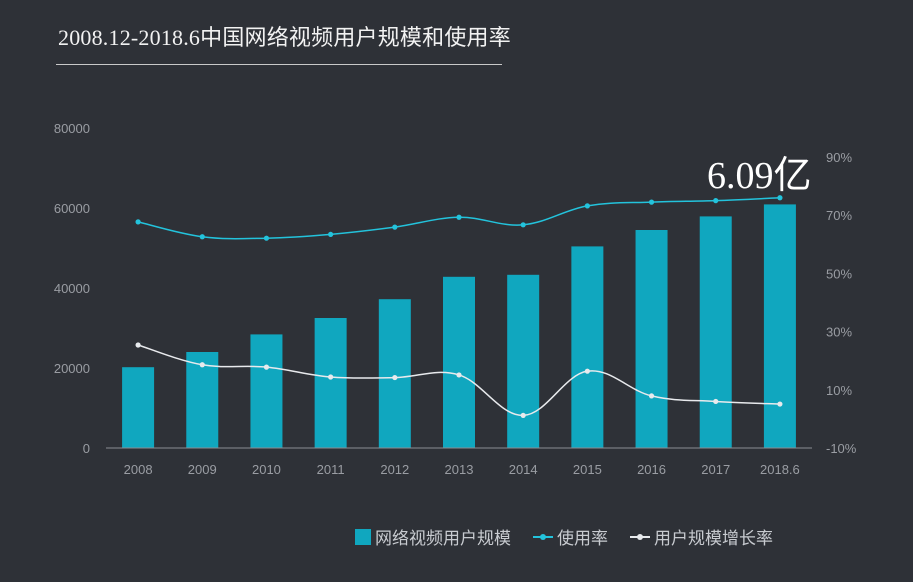  Describe the element at coordinates (651, 339) in the screenshot. I see `bar-2016` at that location.